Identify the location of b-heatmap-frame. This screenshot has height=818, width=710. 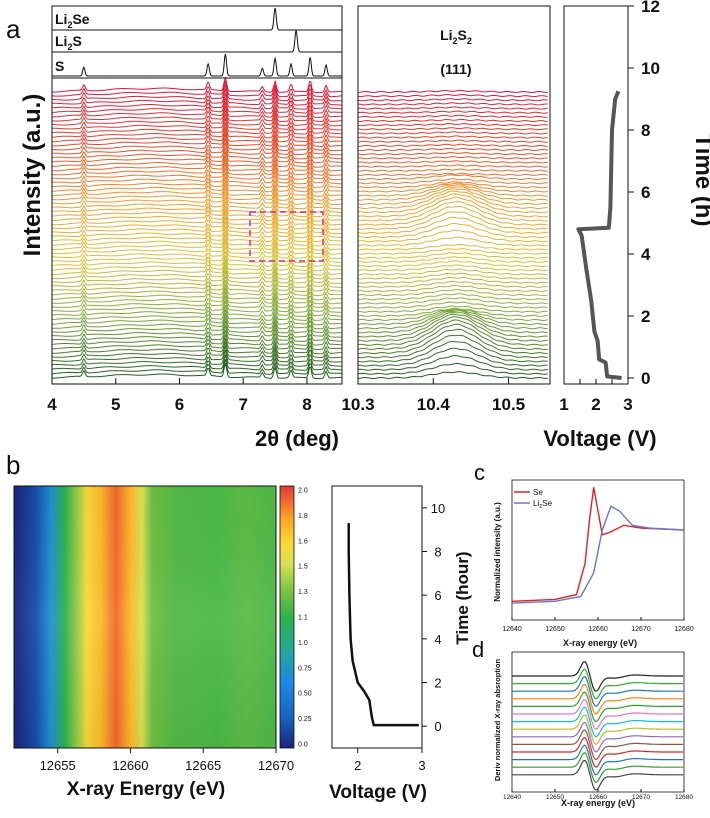
(145, 617).